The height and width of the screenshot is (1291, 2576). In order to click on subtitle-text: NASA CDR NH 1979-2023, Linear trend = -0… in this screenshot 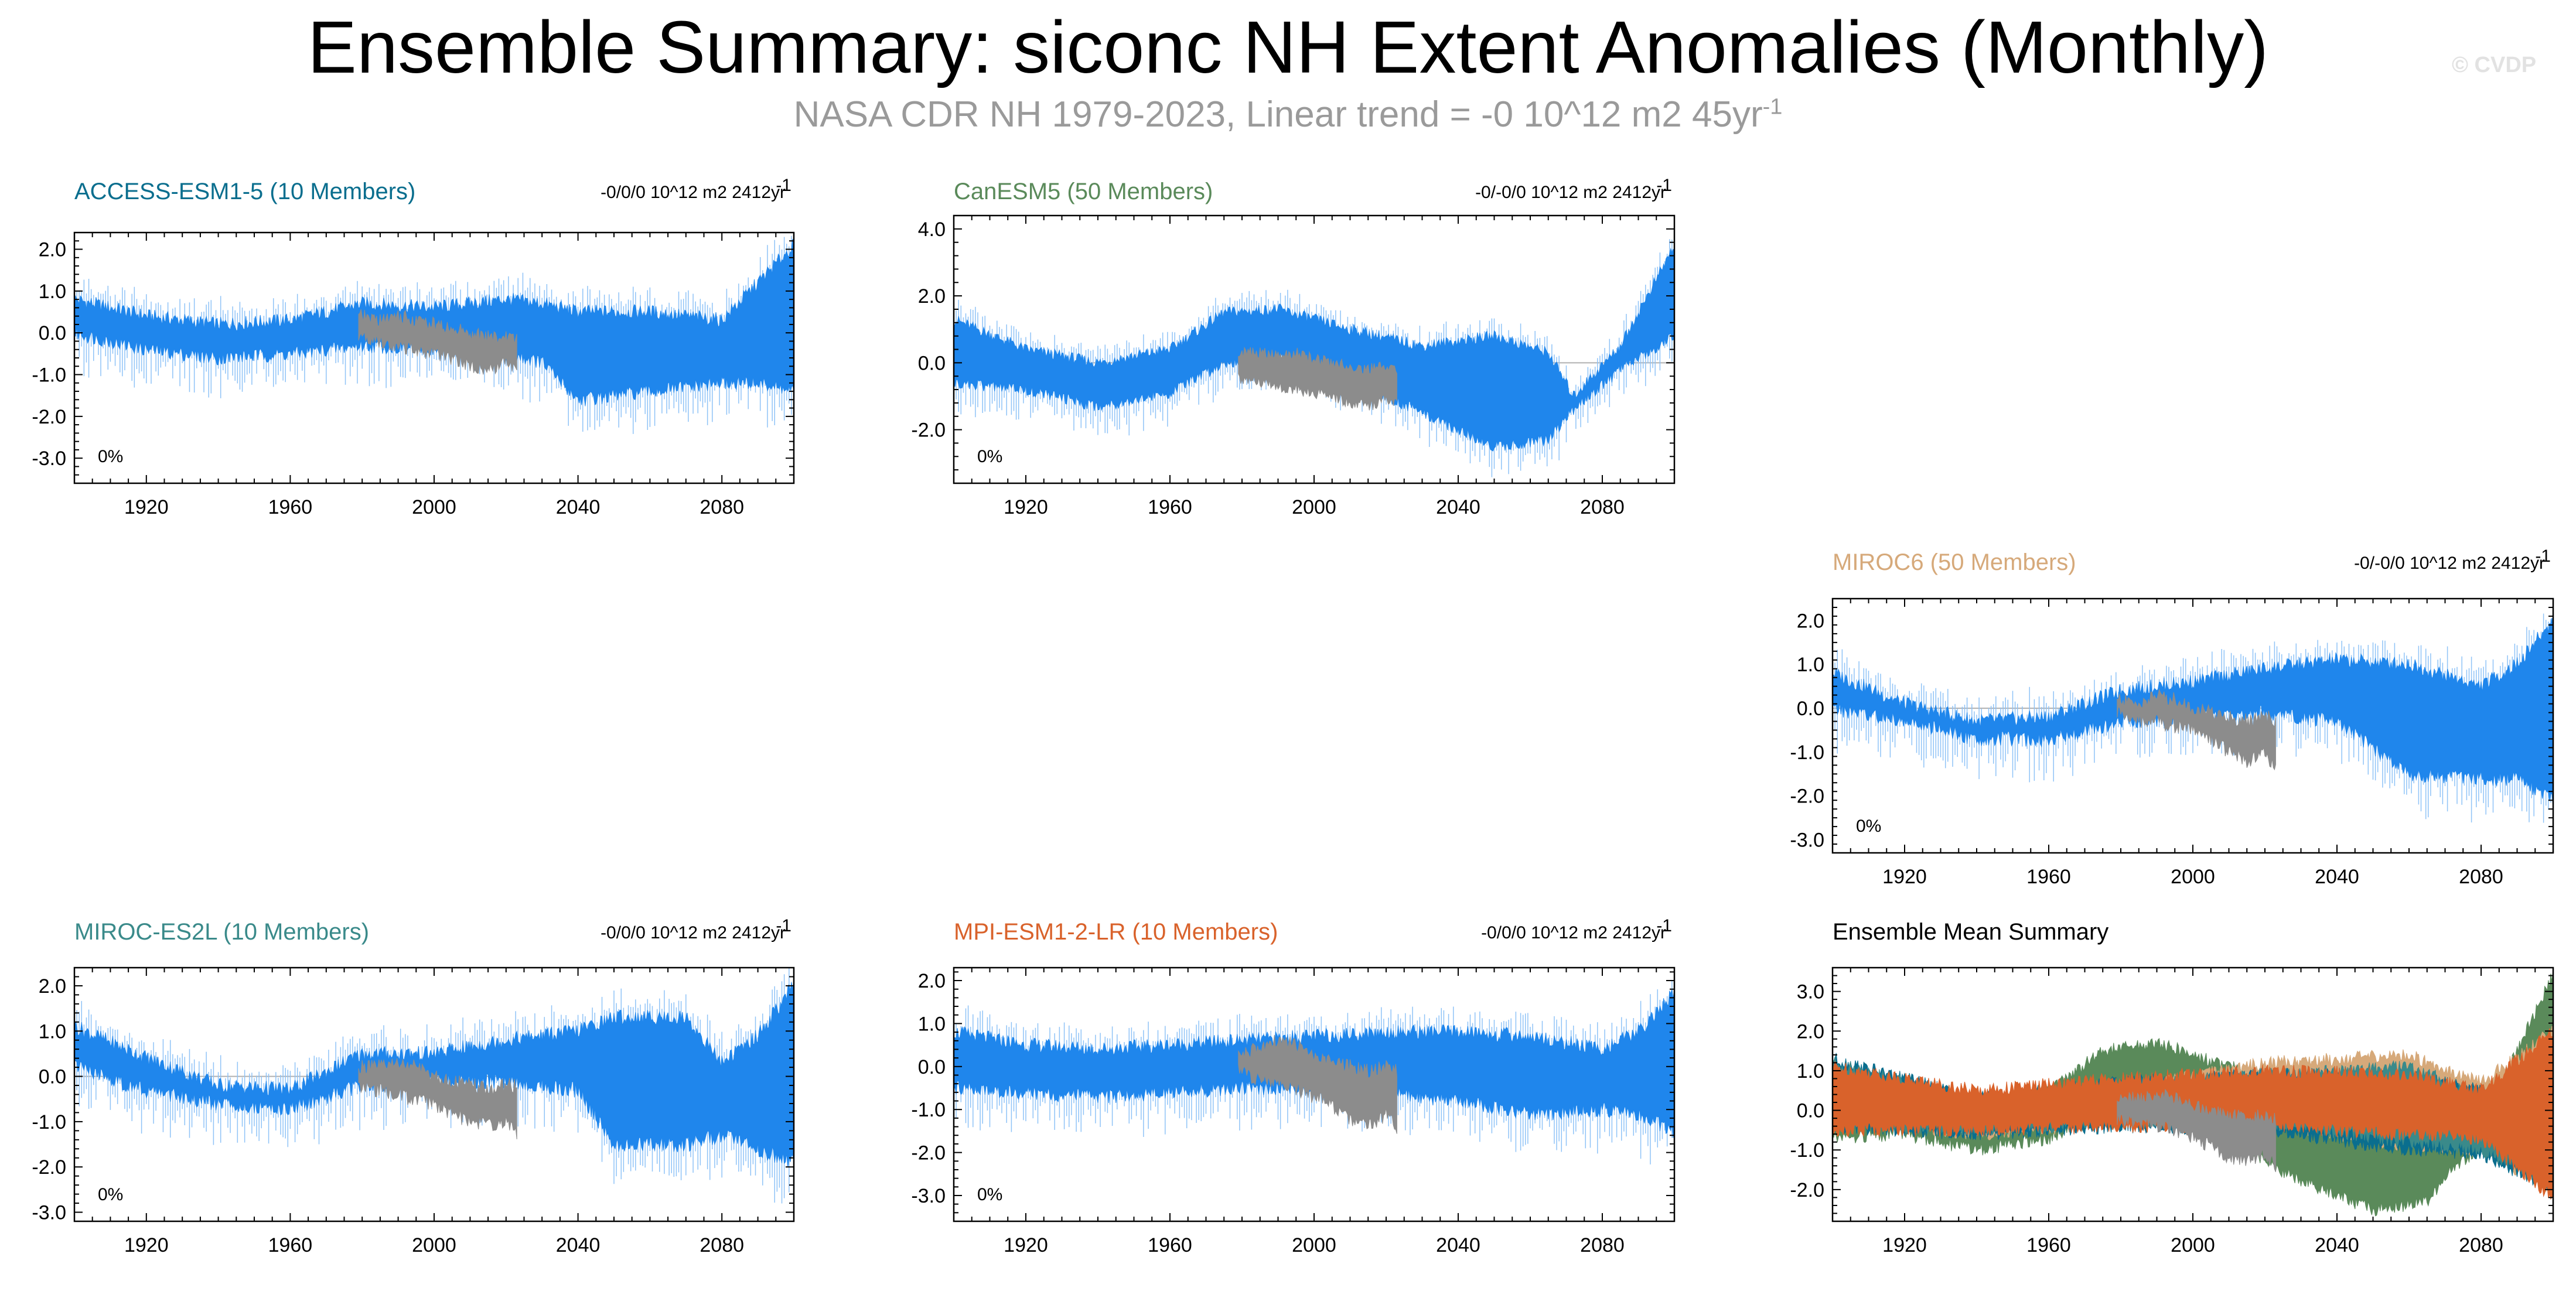, I will do `click(1278, 114)`.